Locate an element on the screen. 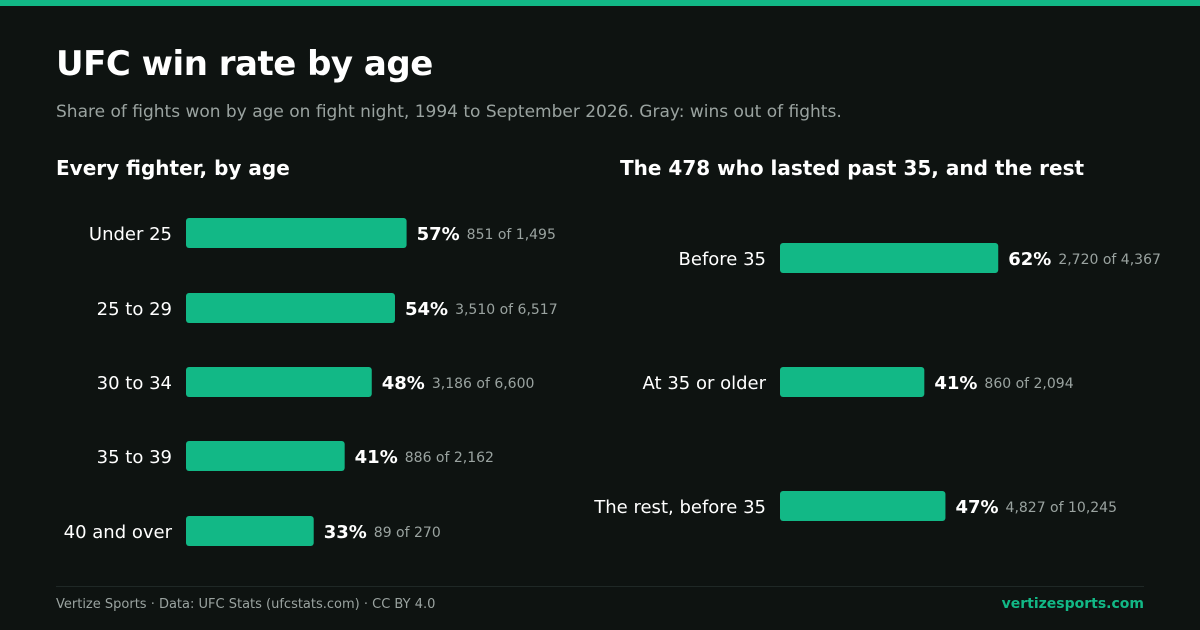 This screenshot has width=1200, height=630. left-value-label: 57% is located at coordinates (438, 234).